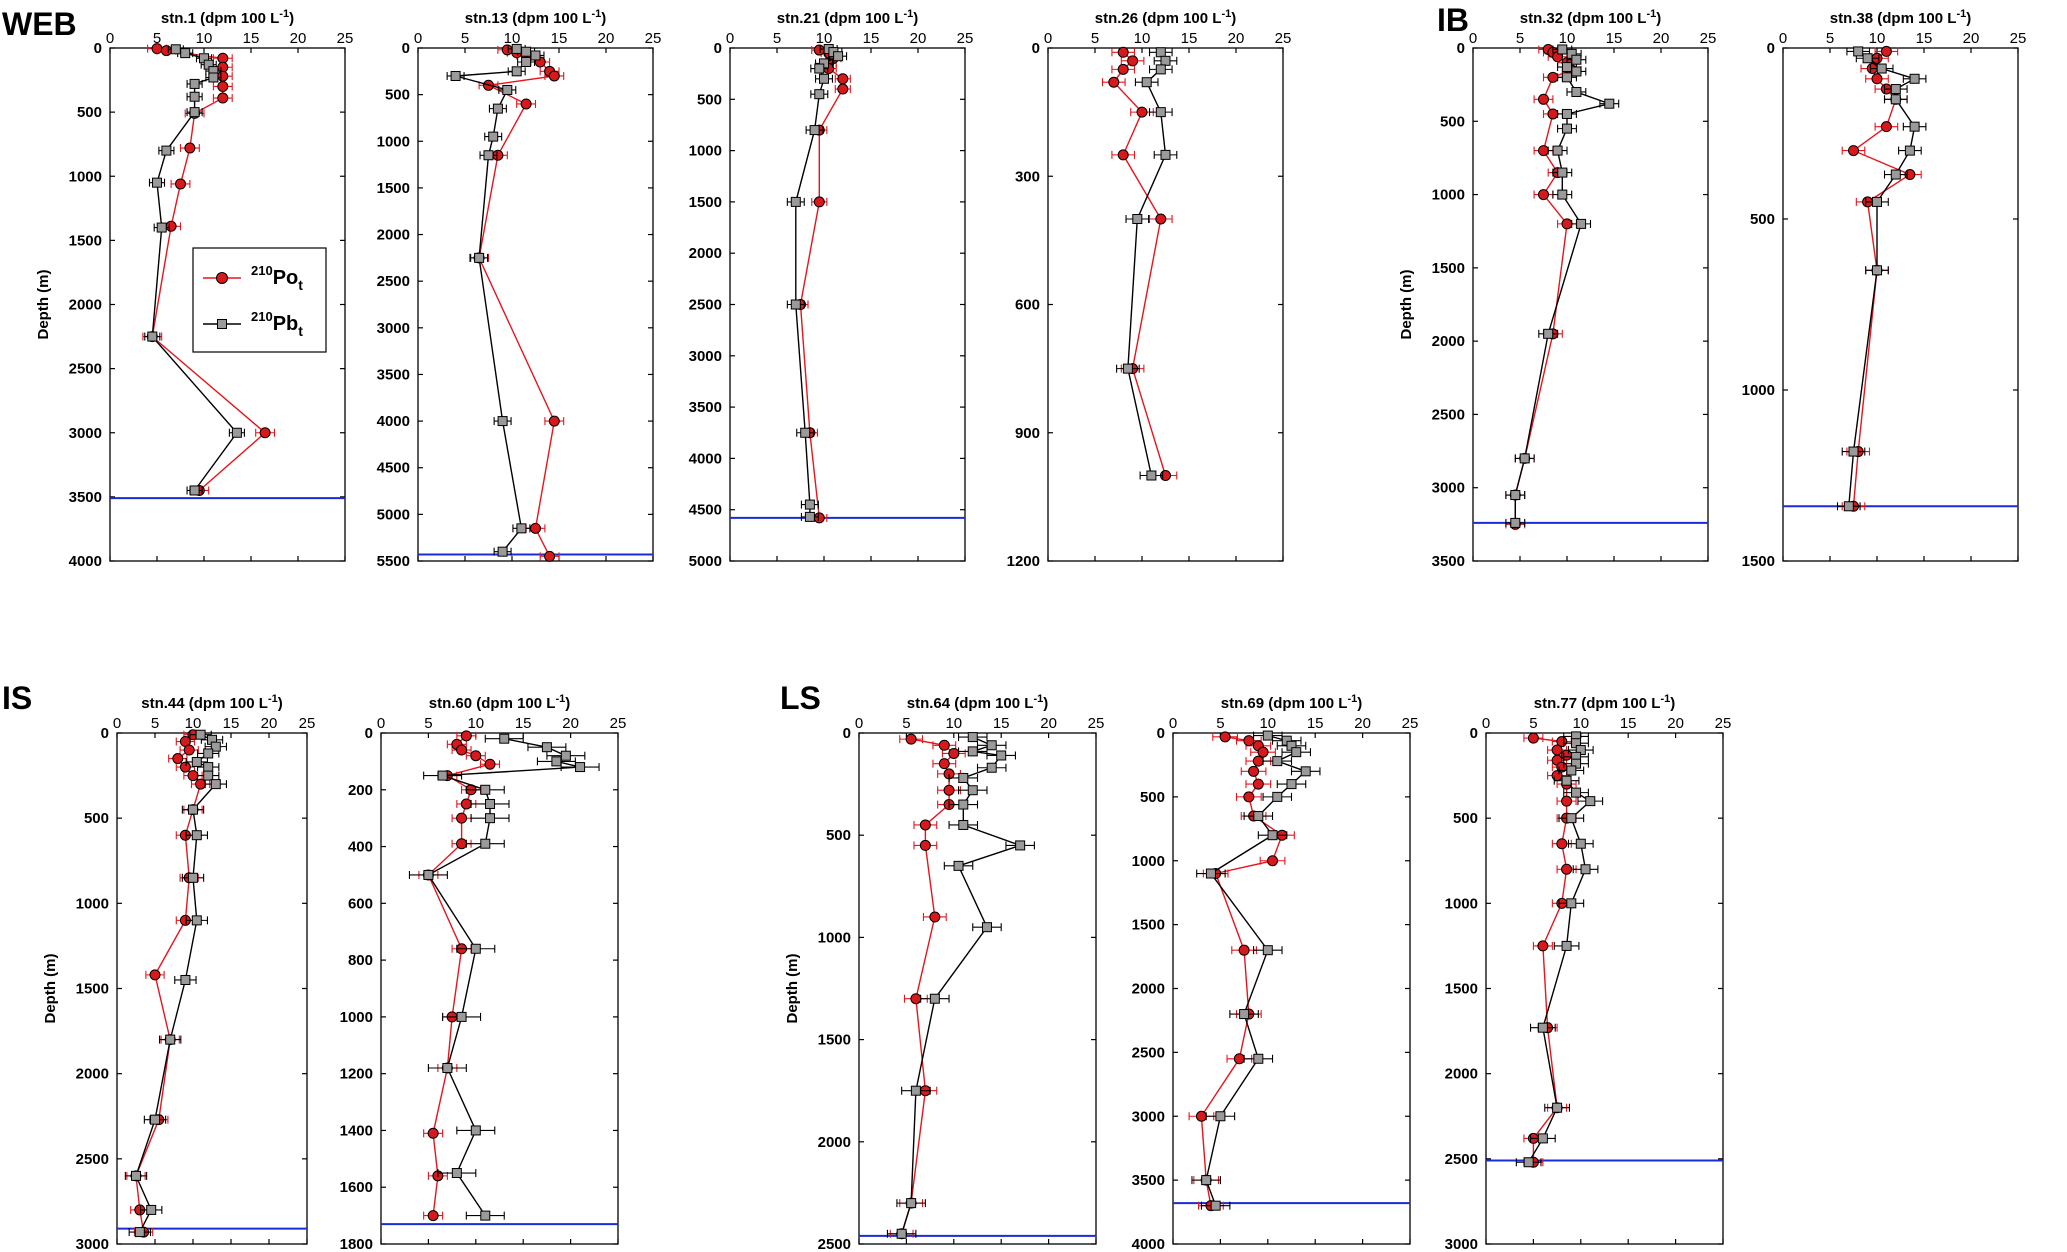 The height and width of the screenshot is (1252, 2067). Describe the element at coordinates (360, 903) in the screenshot. I see `y-tick-label: 600` at that location.